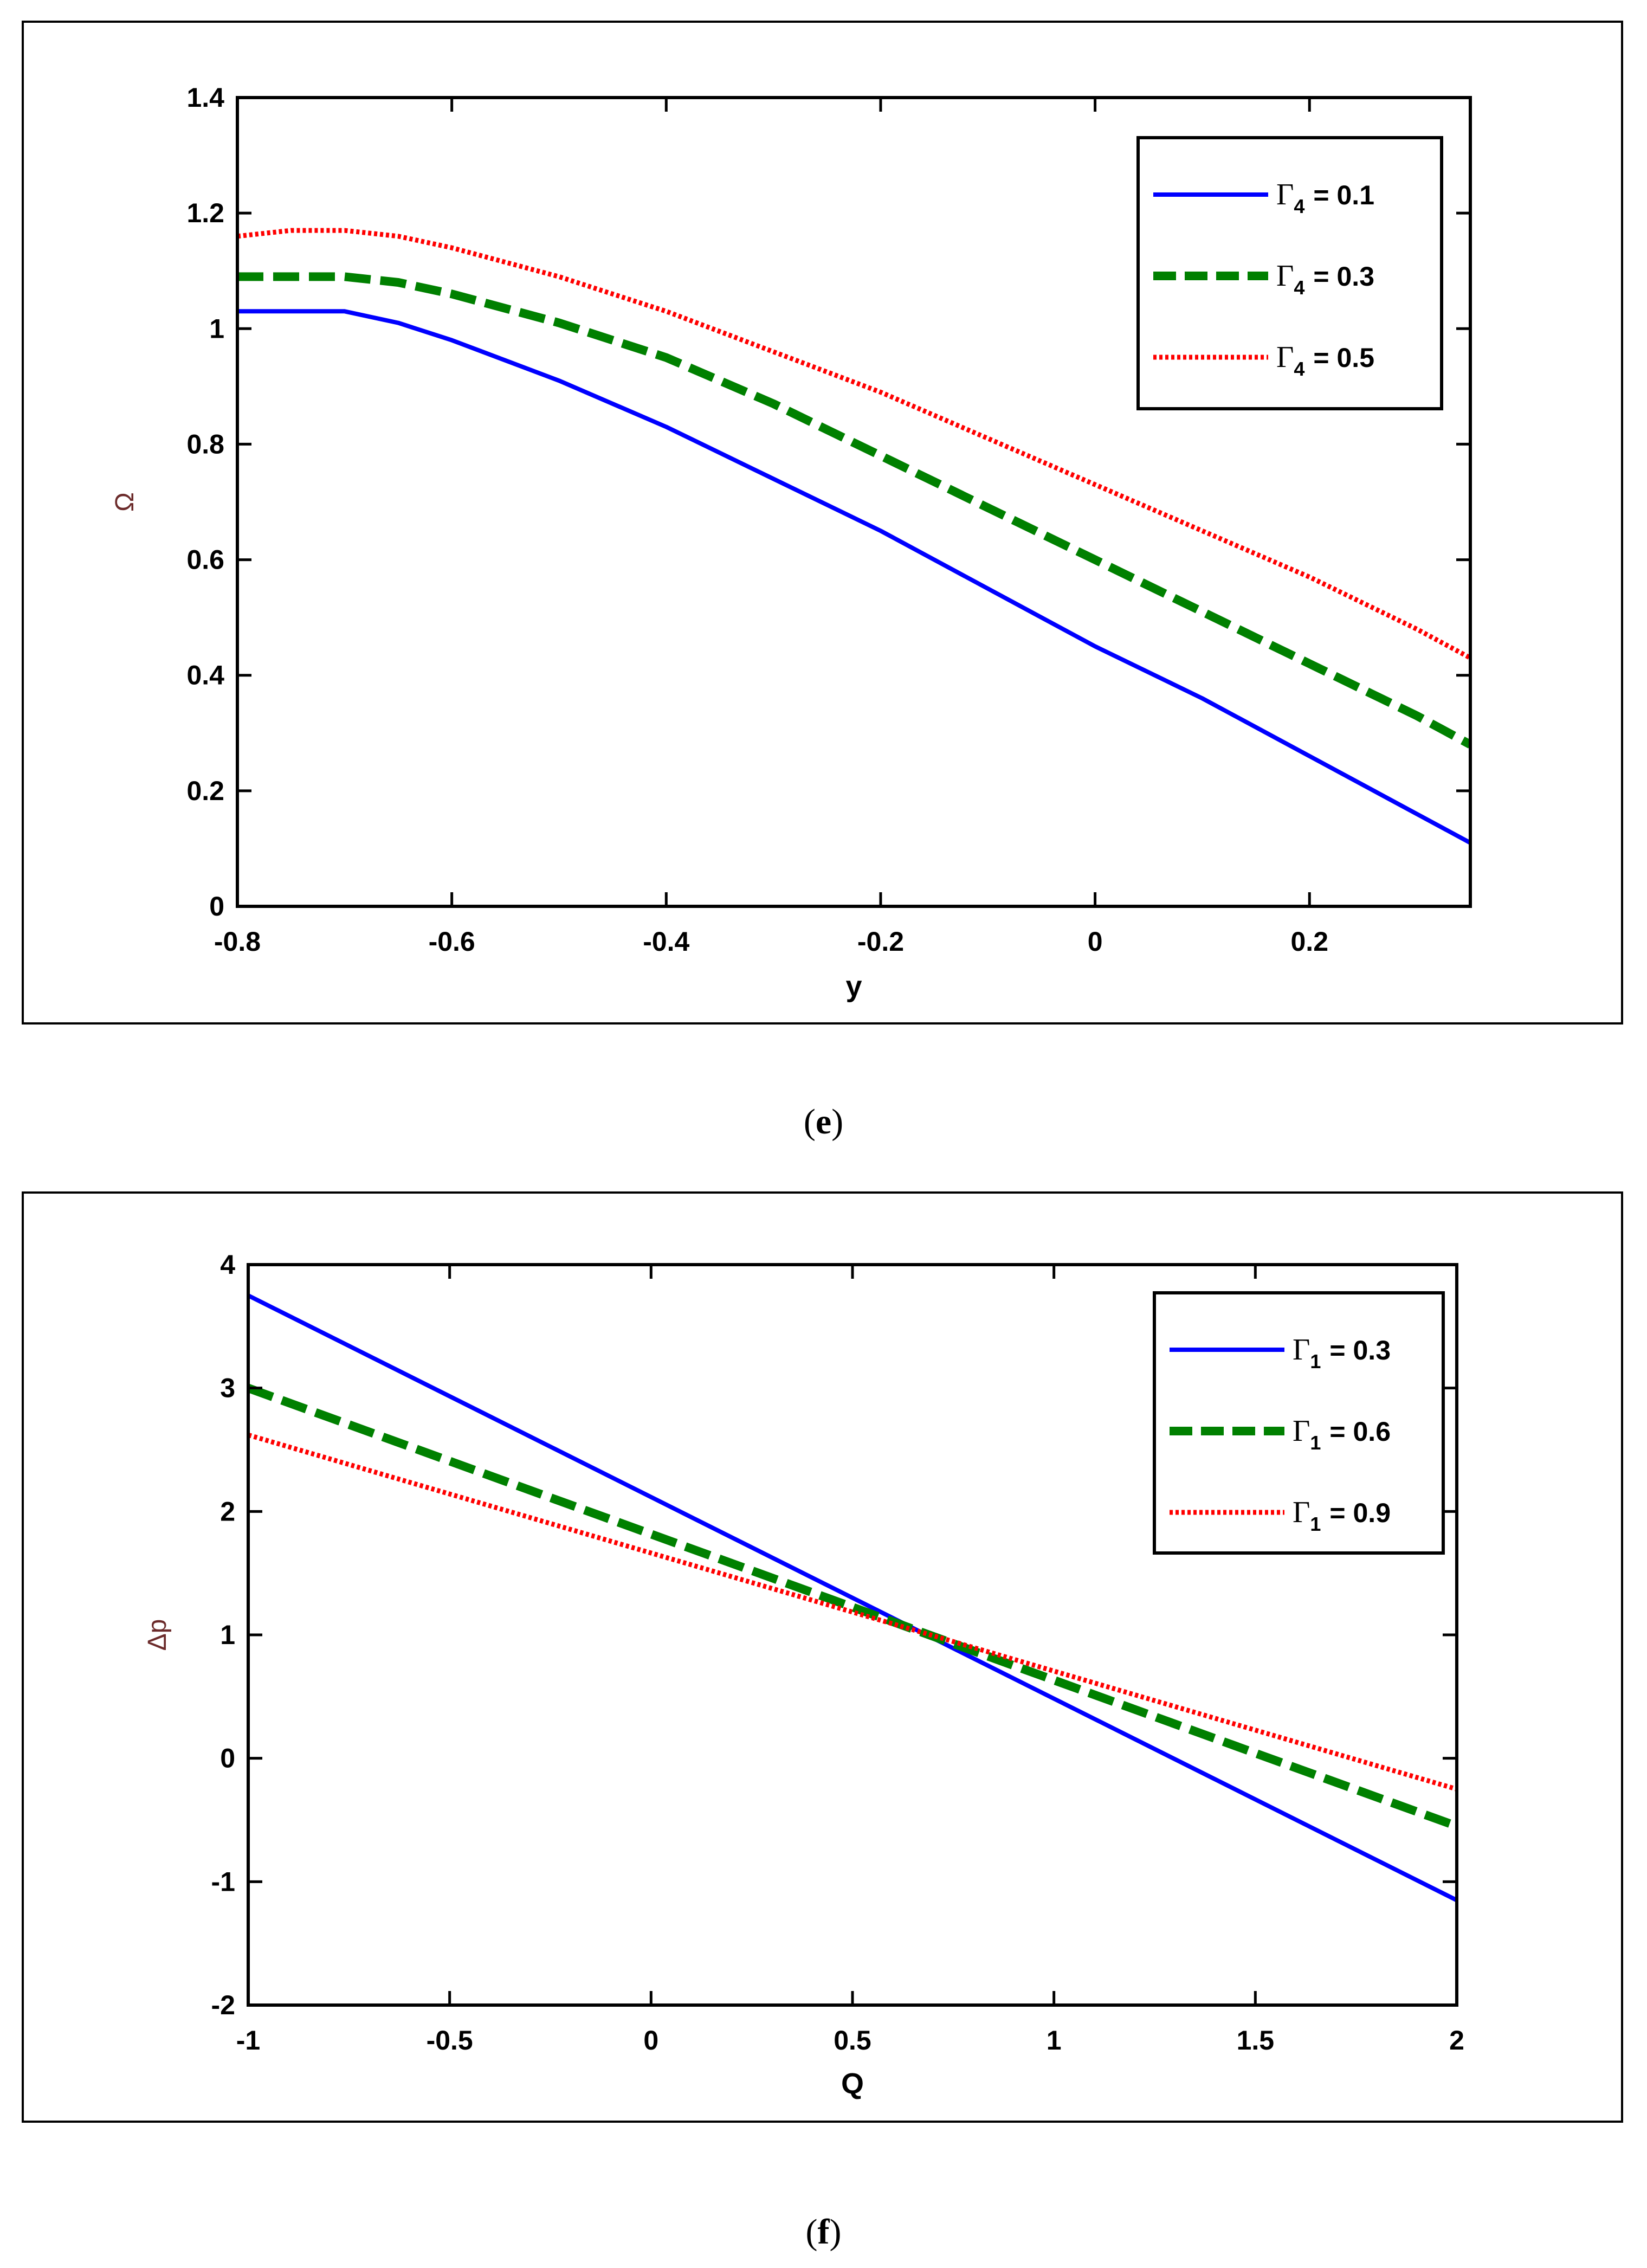 The height and width of the screenshot is (2268, 1647). I want to click on y-tick-label-f: 2, so click(227, 1511).